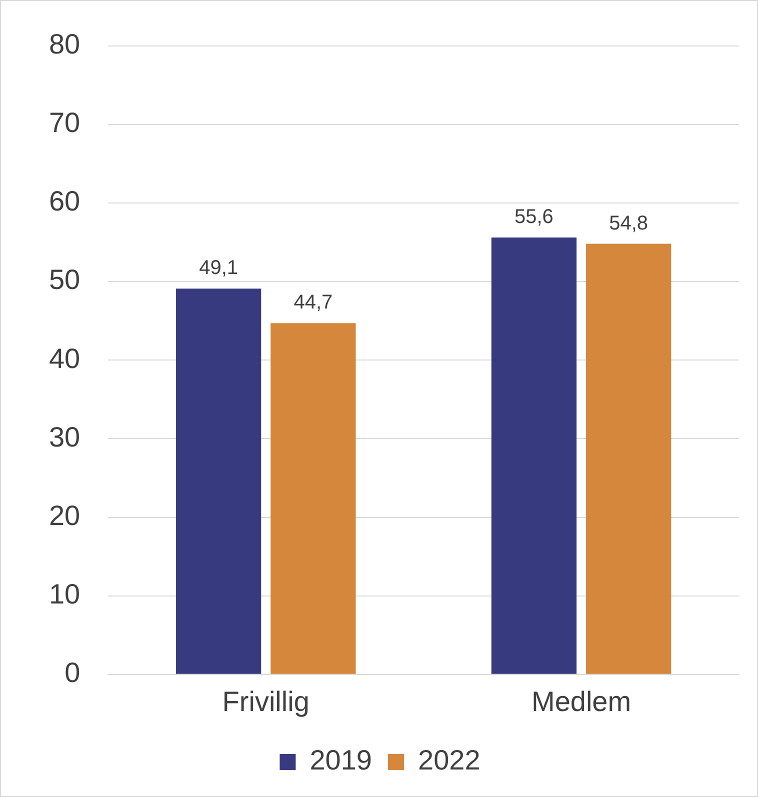  What do you see at coordinates (313, 303) in the screenshot?
I see `data-label: 44,7` at bounding box center [313, 303].